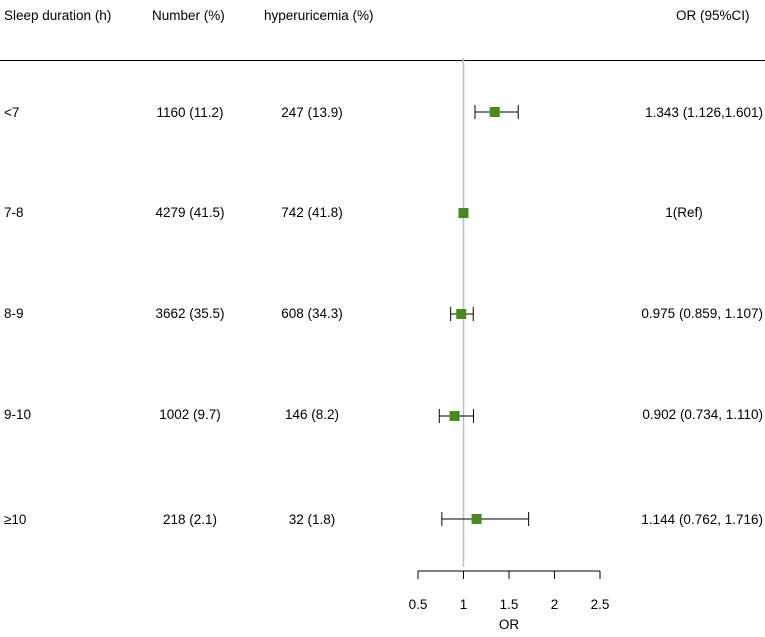 The image size is (765, 637). What do you see at coordinates (312, 414) in the screenshot?
I see `row-hyperuricemia: 146 (8.2)` at bounding box center [312, 414].